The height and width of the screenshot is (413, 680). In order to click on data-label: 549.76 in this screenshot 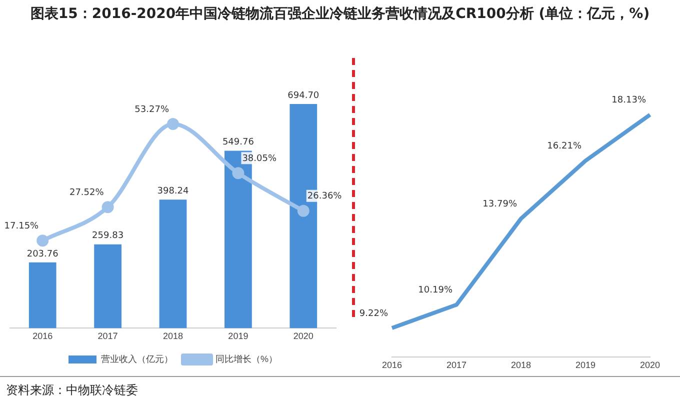, I will do `click(238, 143)`.